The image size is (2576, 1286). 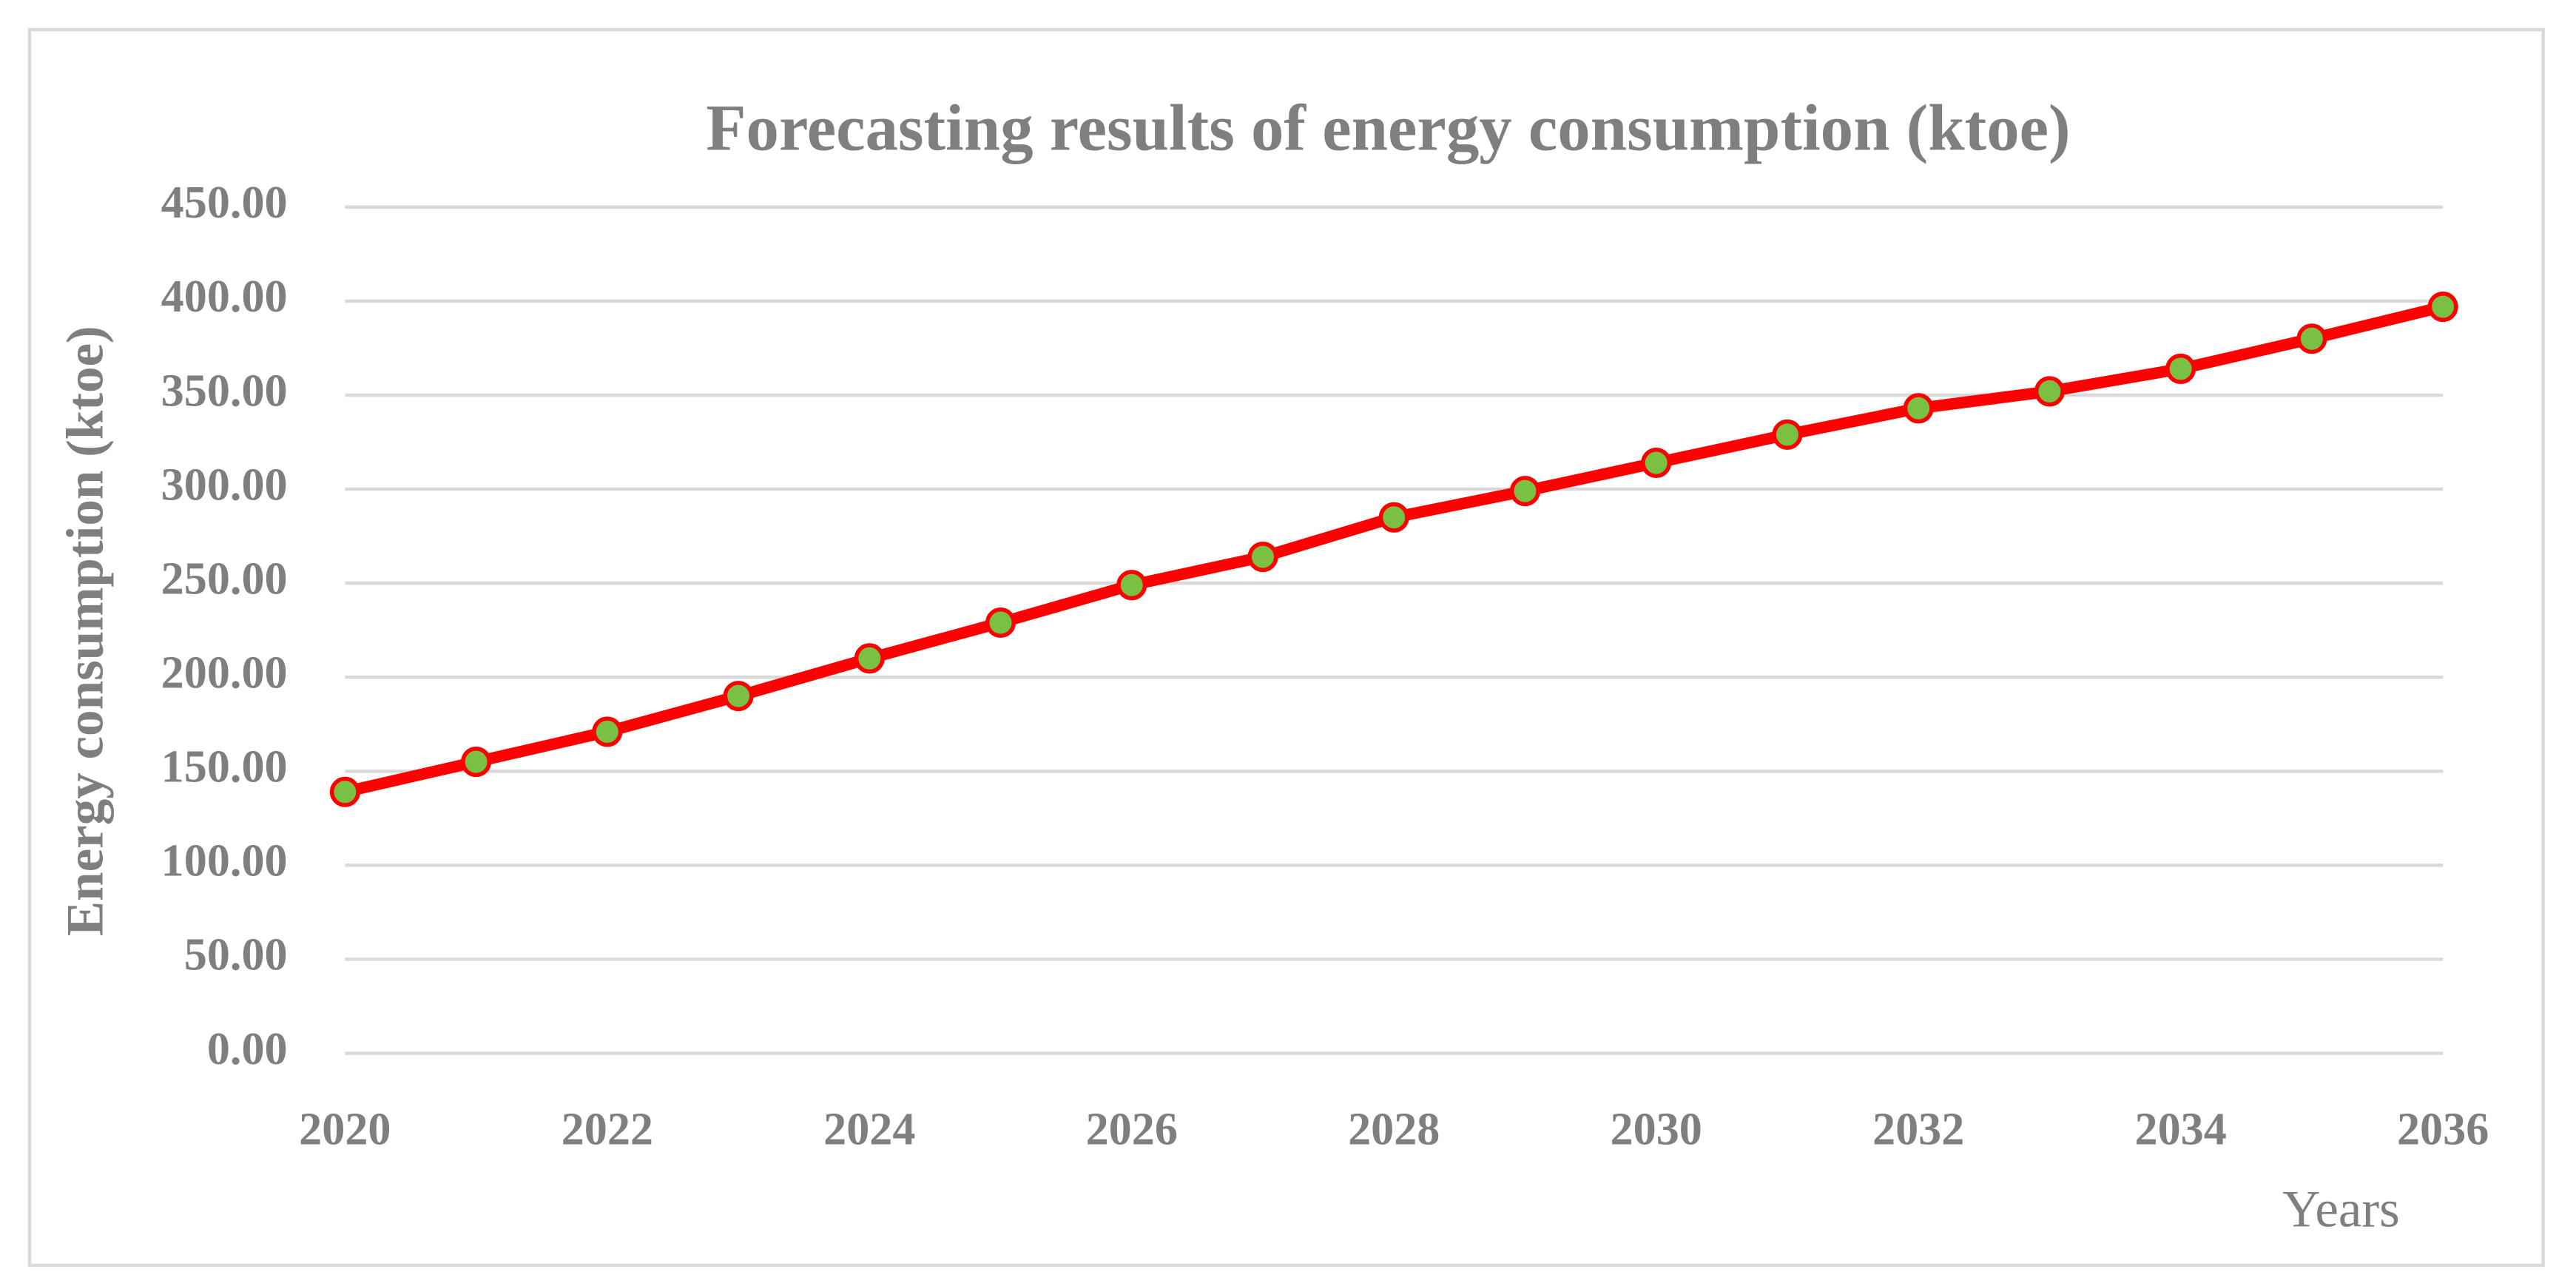 What do you see at coordinates (224, 484) in the screenshot?
I see `y-tick-label: 300.00` at bounding box center [224, 484].